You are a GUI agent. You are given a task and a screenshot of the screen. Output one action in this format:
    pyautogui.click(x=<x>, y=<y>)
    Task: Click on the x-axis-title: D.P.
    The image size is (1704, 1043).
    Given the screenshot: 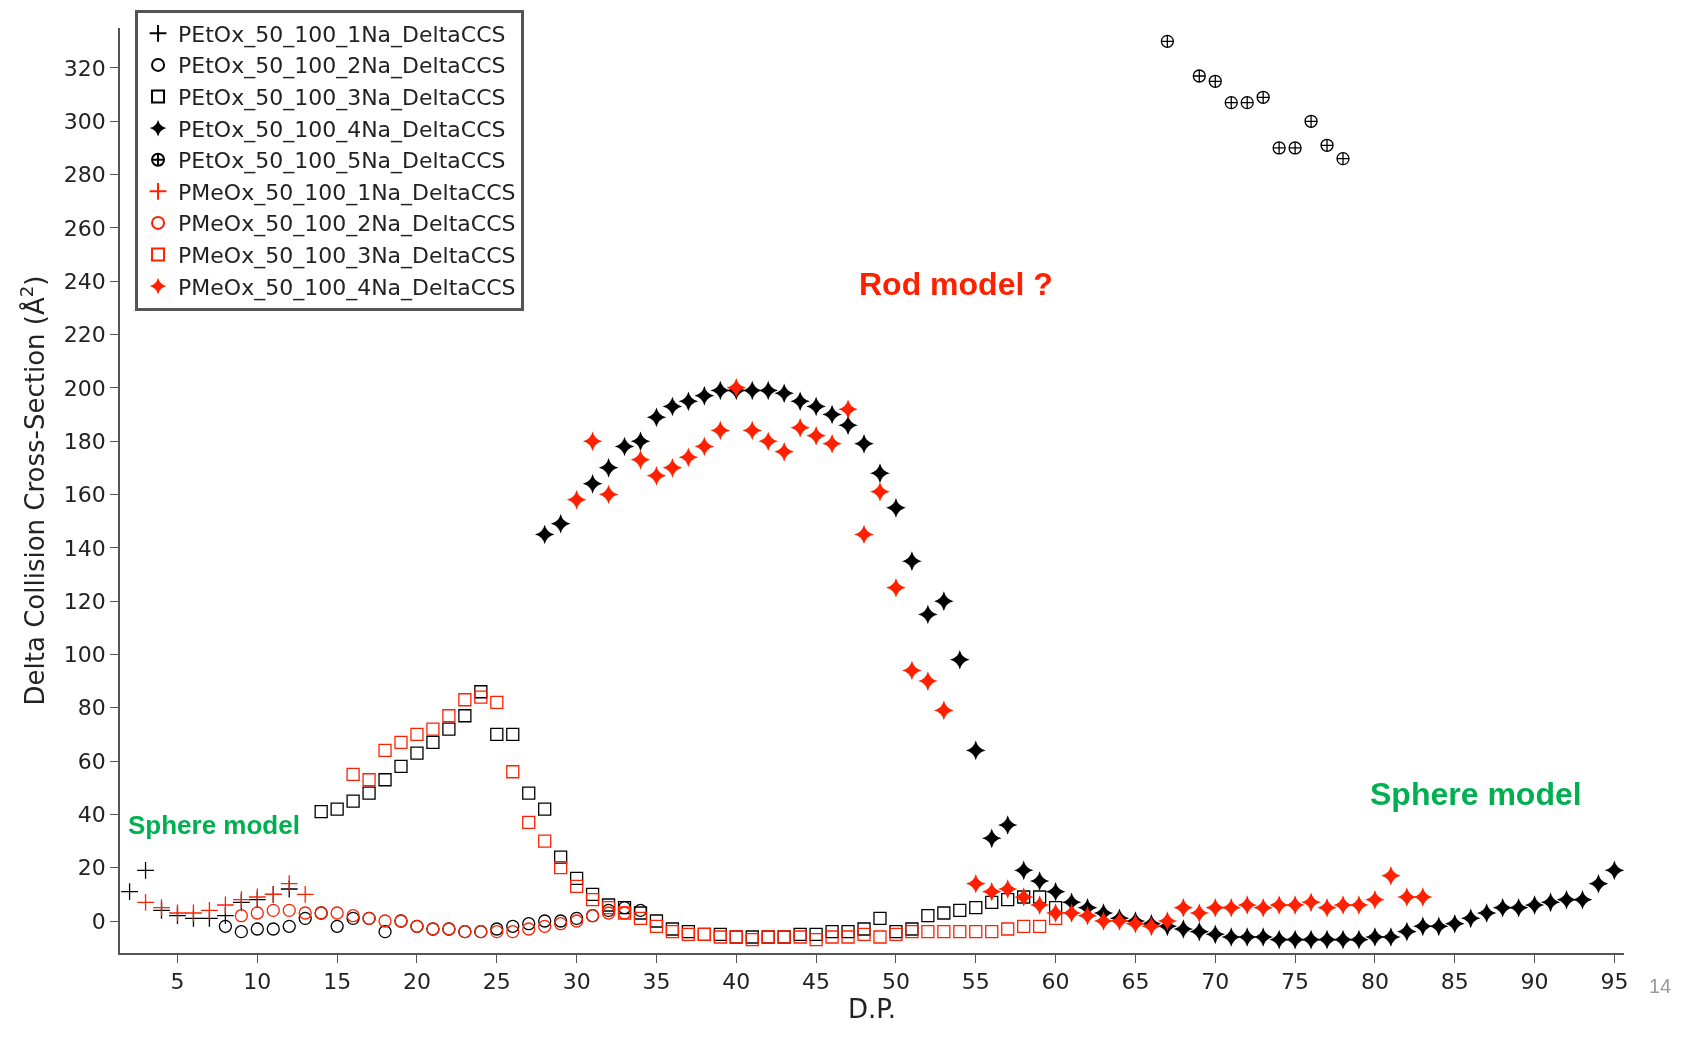 What is the action you would take?
    pyautogui.click(x=872, y=1009)
    